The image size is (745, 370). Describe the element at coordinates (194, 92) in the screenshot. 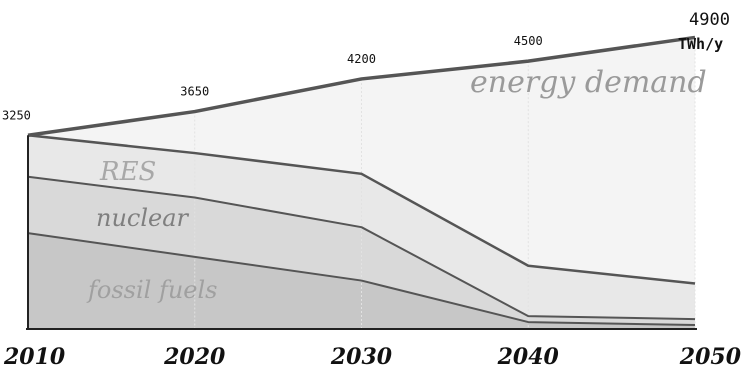

I see `demand-value-label: 3650` at that location.